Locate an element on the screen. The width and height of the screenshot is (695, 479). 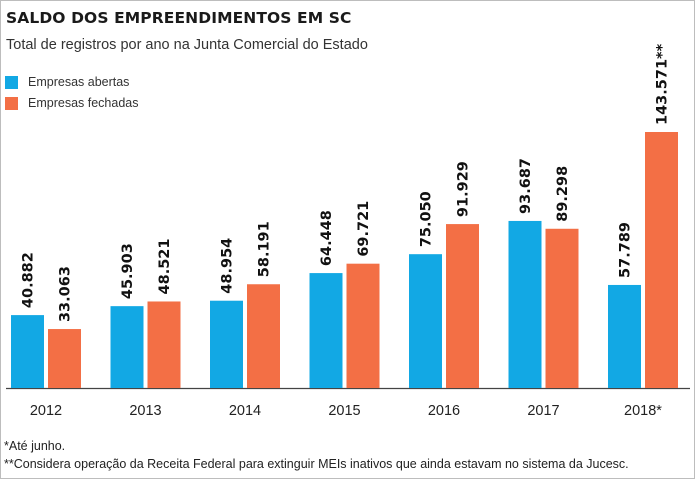
x-tick-label-2016: 2016 is located at coordinates (444, 411).